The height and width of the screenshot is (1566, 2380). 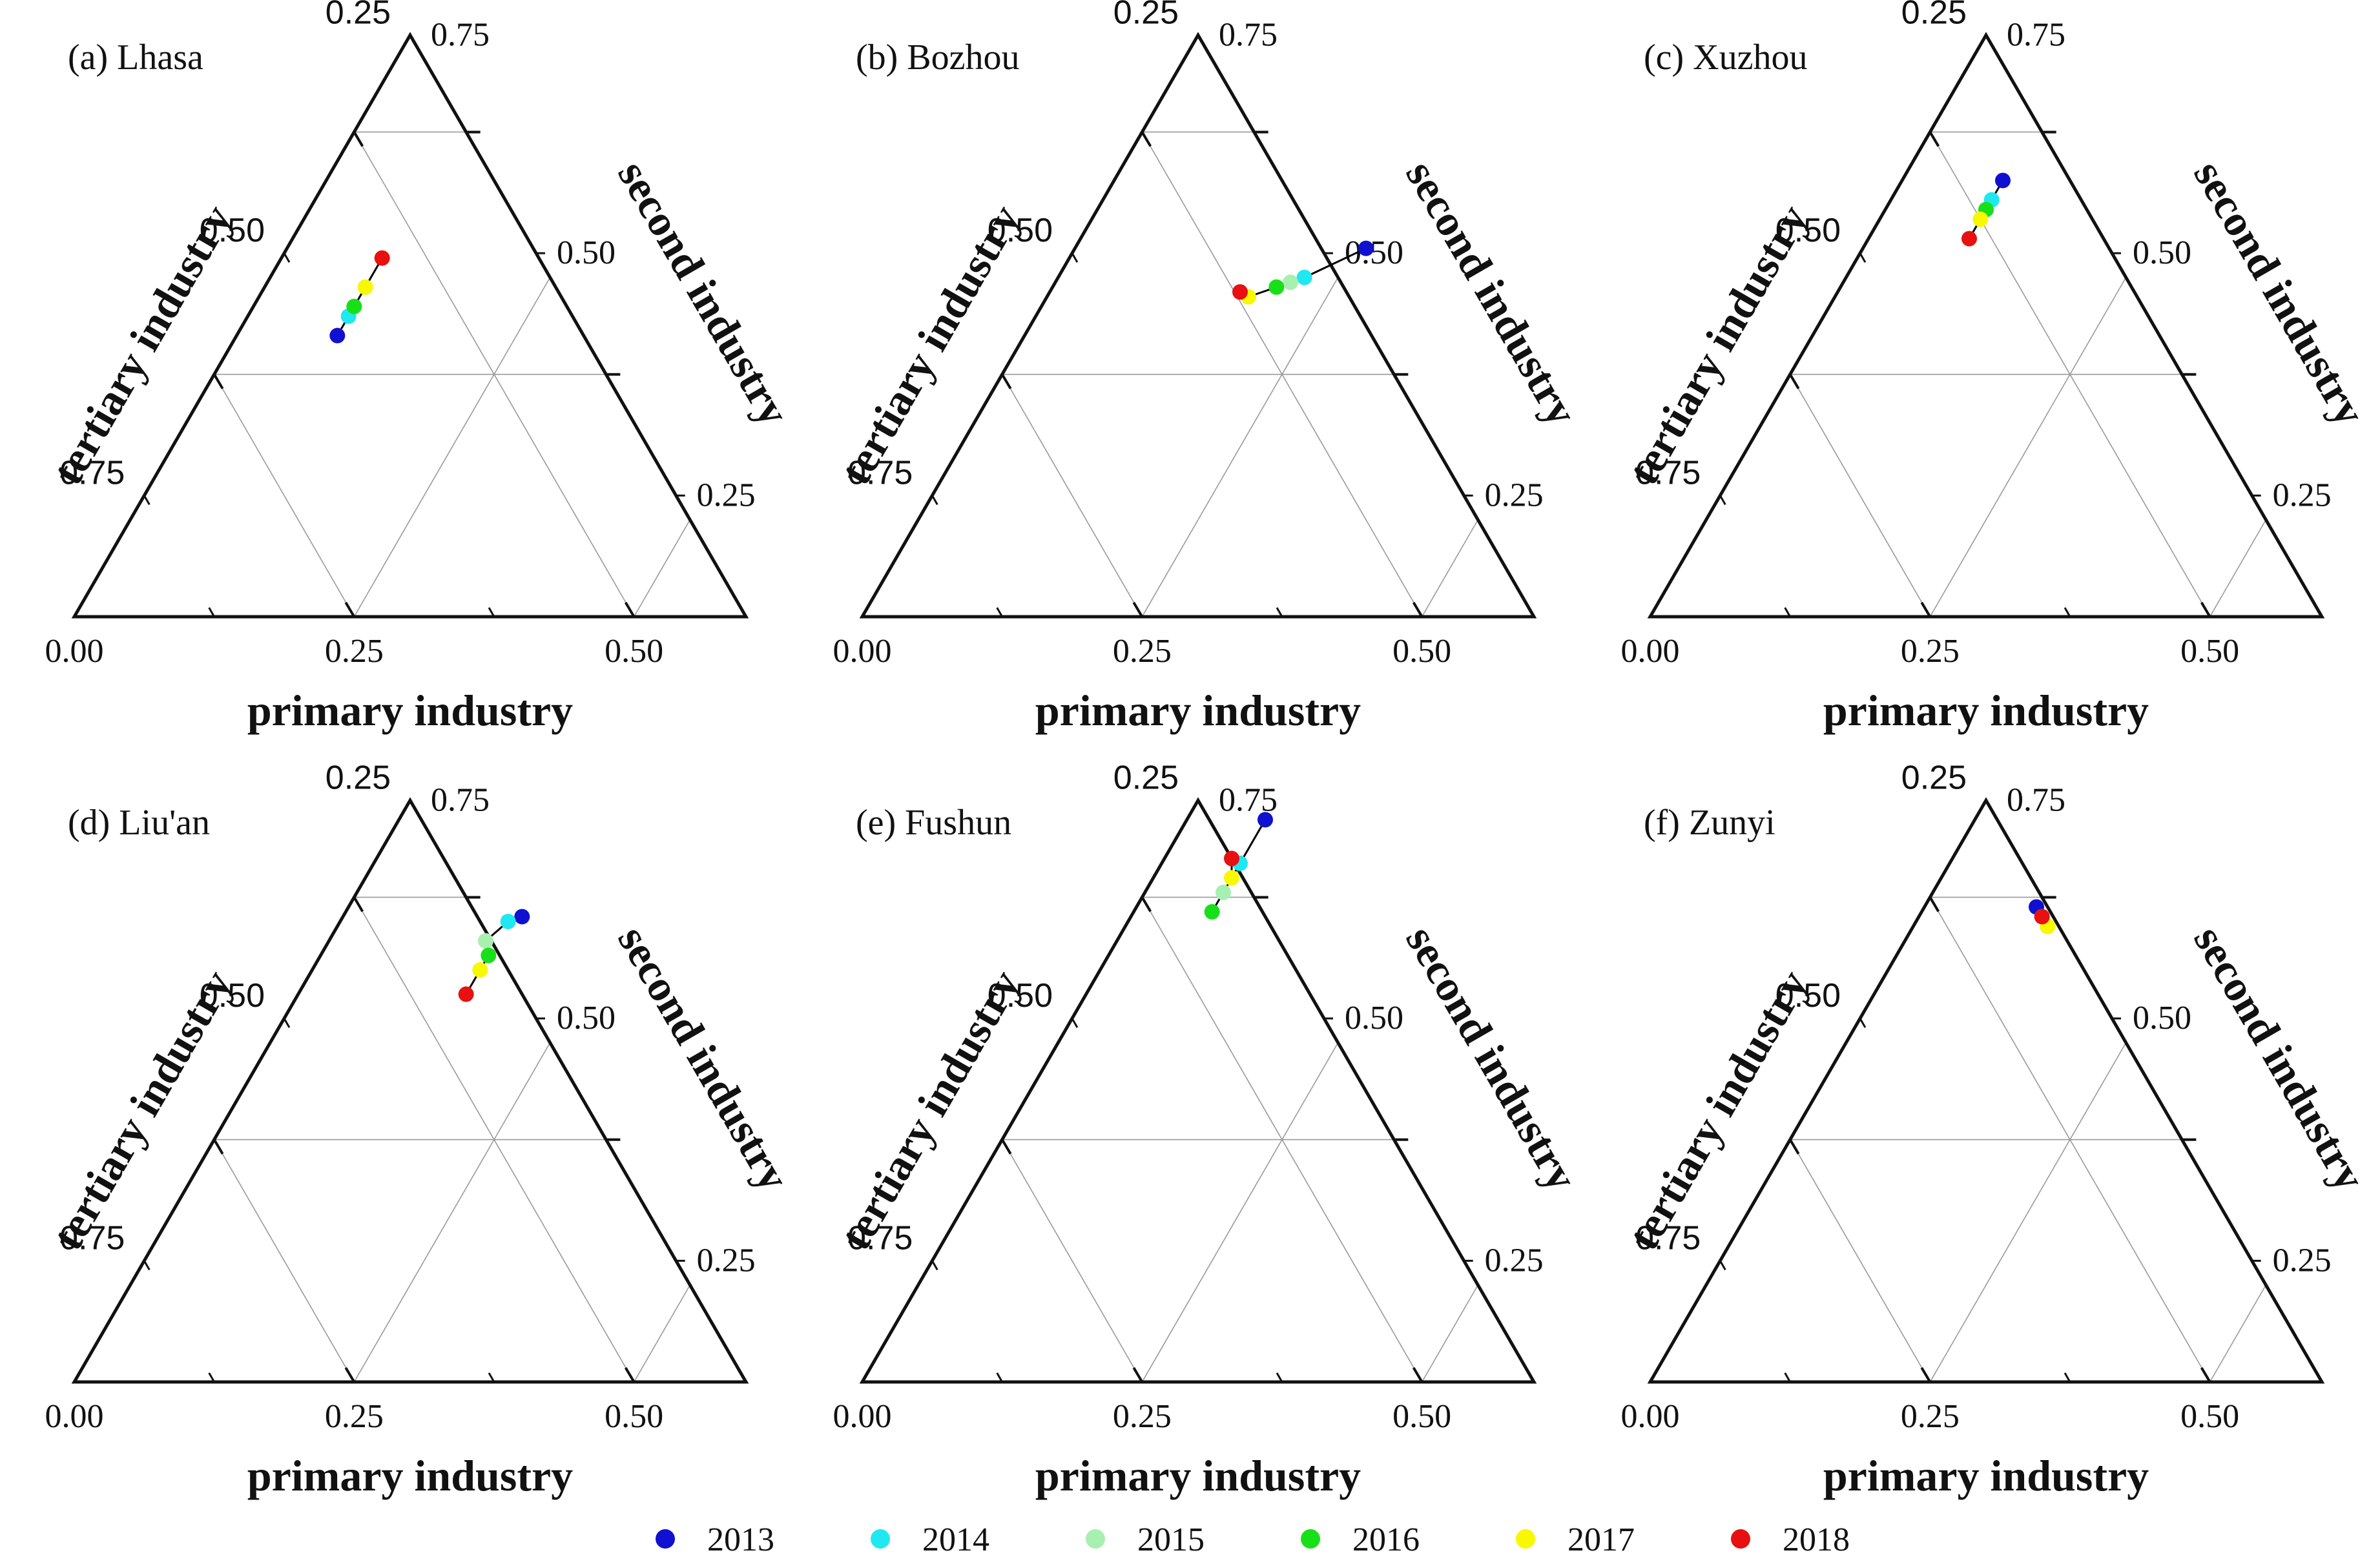 What do you see at coordinates (2028, 1213) in the screenshot?
I see `grid-primary-0.25` at bounding box center [2028, 1213].